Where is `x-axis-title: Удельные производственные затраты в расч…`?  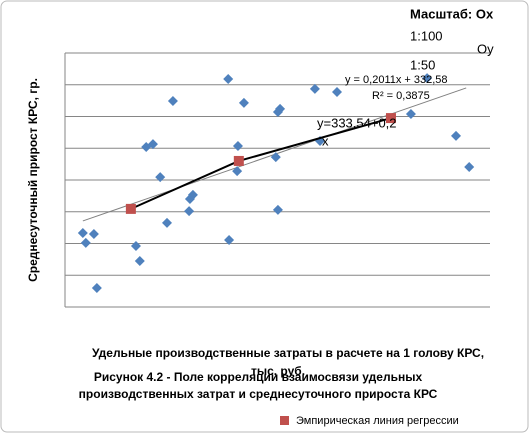
x-axis-title: Удельные производственные затраты в расч… is located at coordinates (288, 353).